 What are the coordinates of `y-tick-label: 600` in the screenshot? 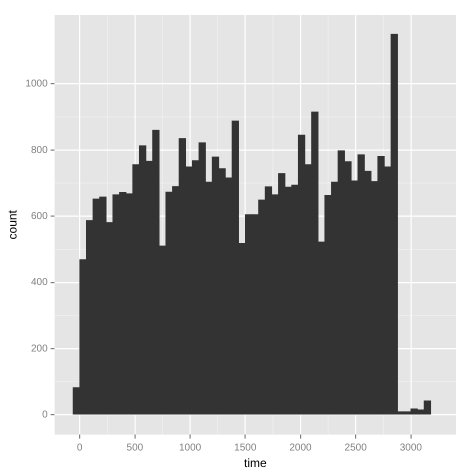 It's located at (39, 216).